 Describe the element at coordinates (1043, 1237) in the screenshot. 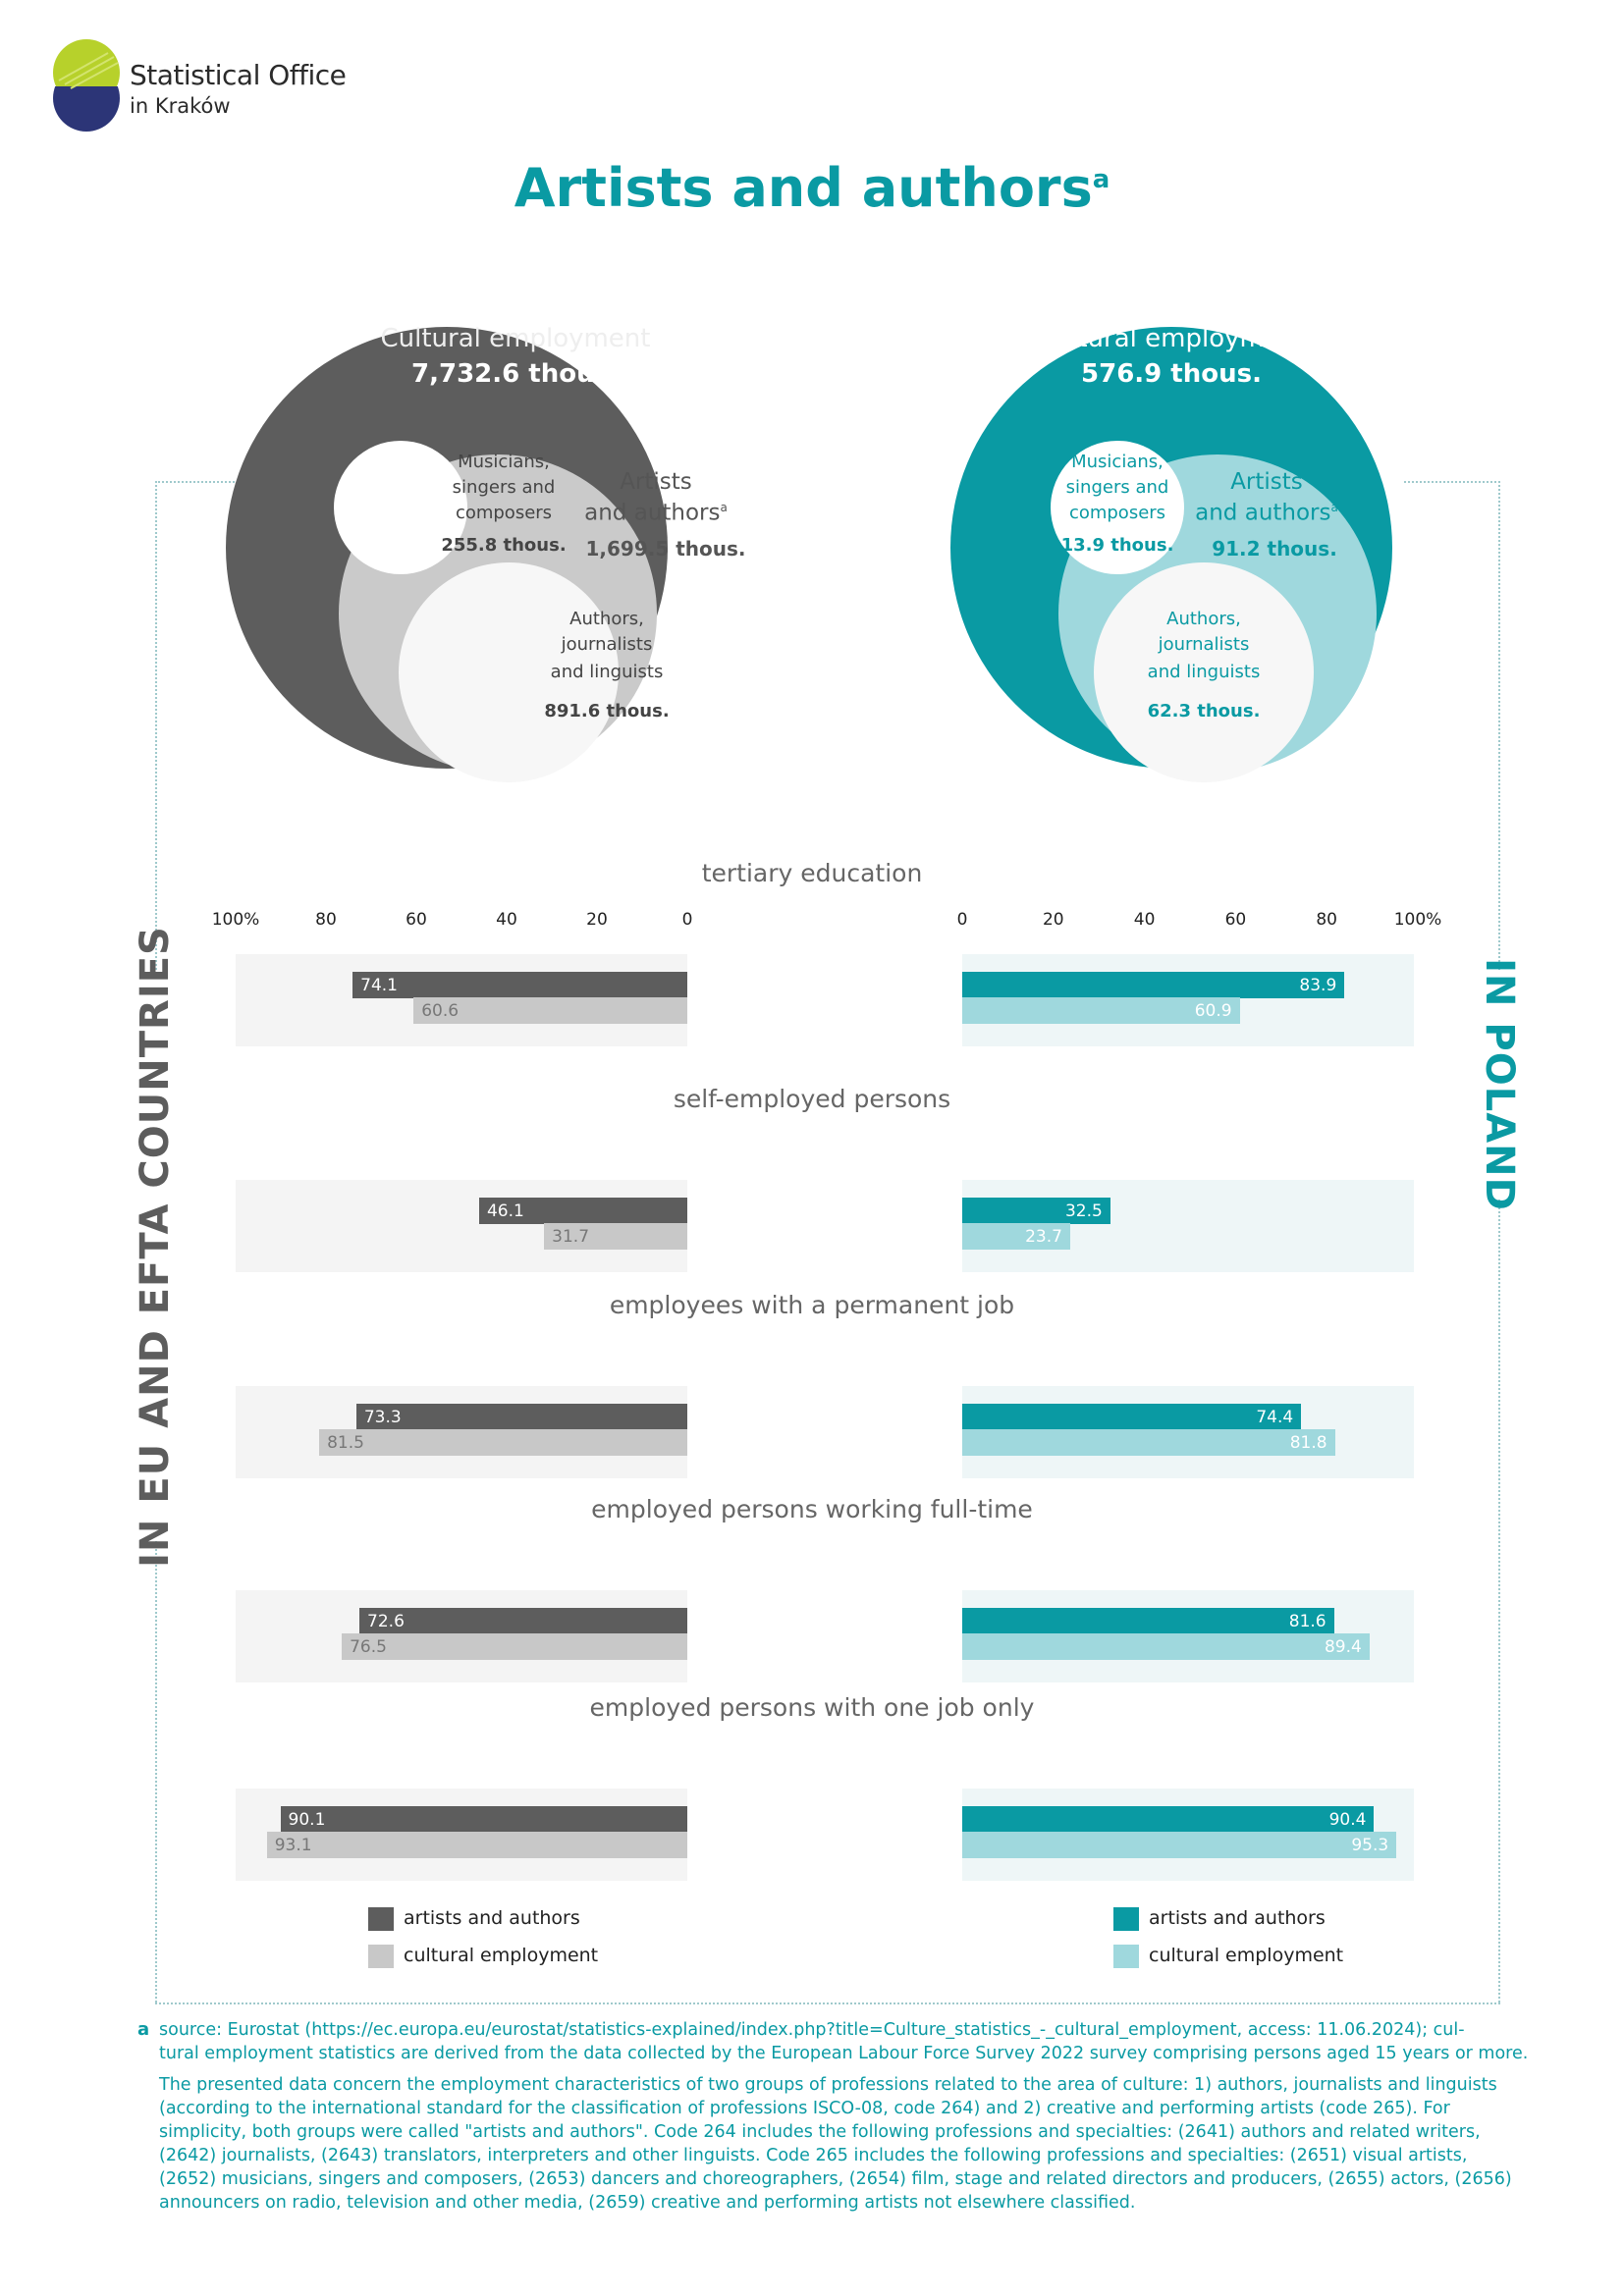

I see `bar-label-pl-cultural: 23.7` at that location.